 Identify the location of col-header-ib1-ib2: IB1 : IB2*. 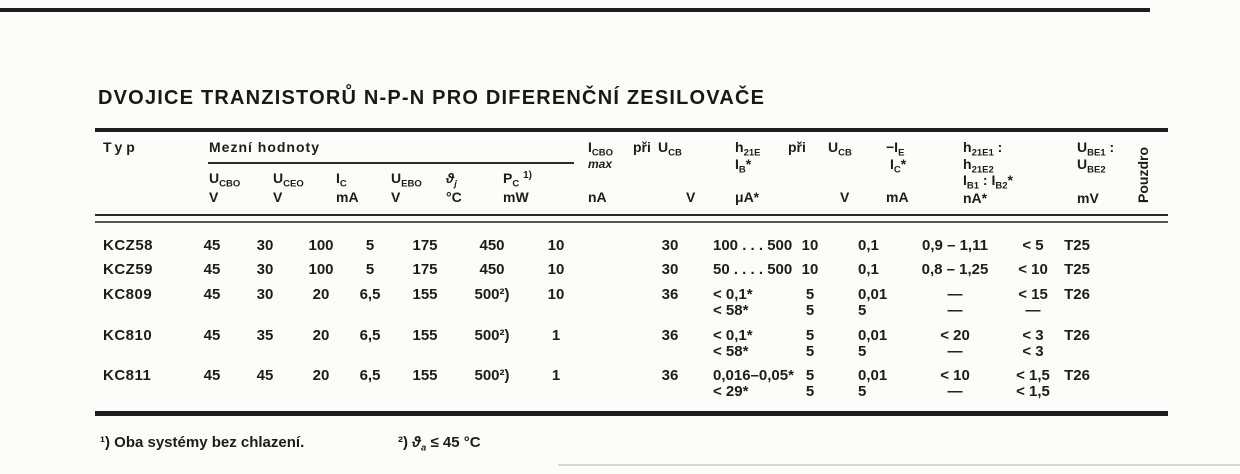
(988, 182).